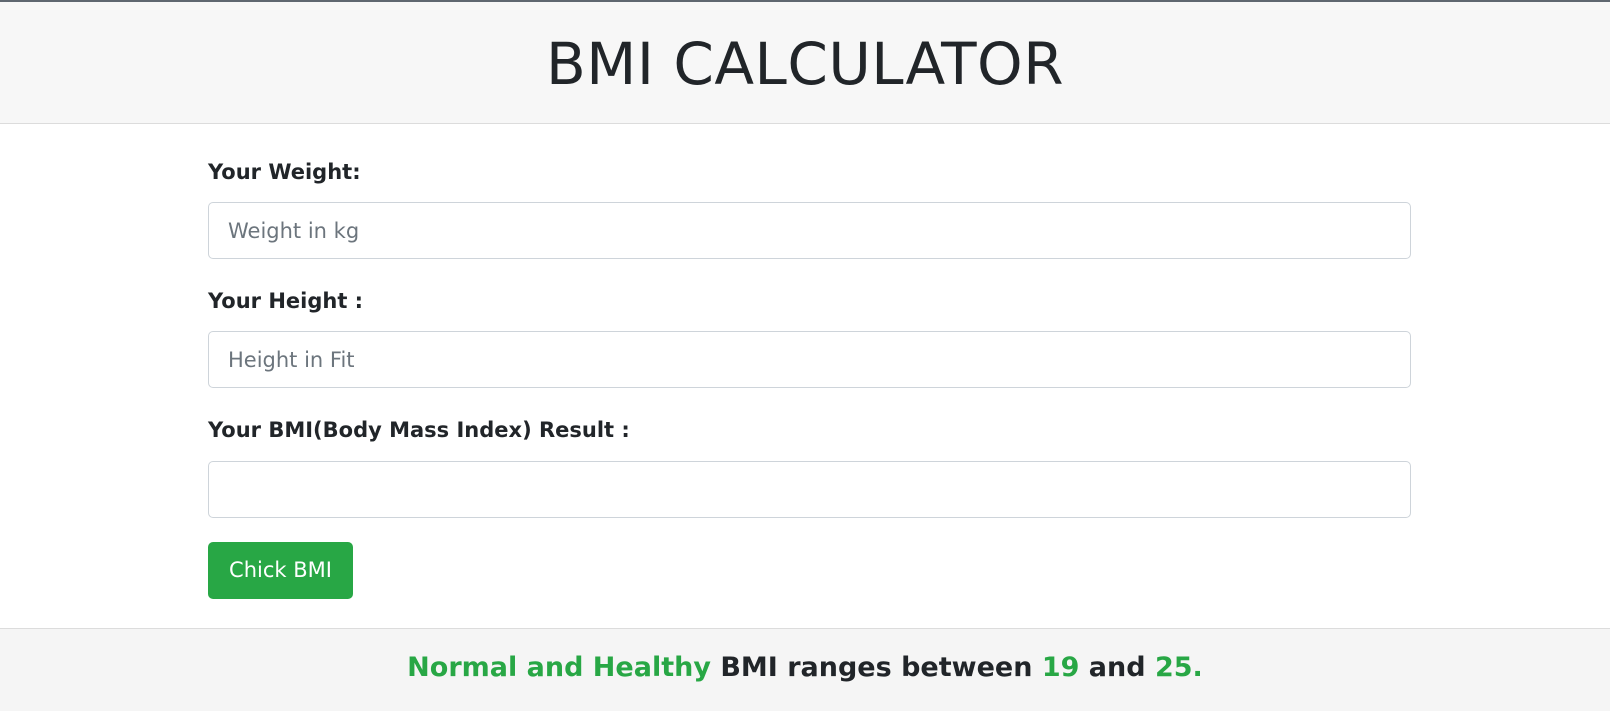 This screenshot has width=1610, height=711. I want to click on height-input, so click(809, 359).